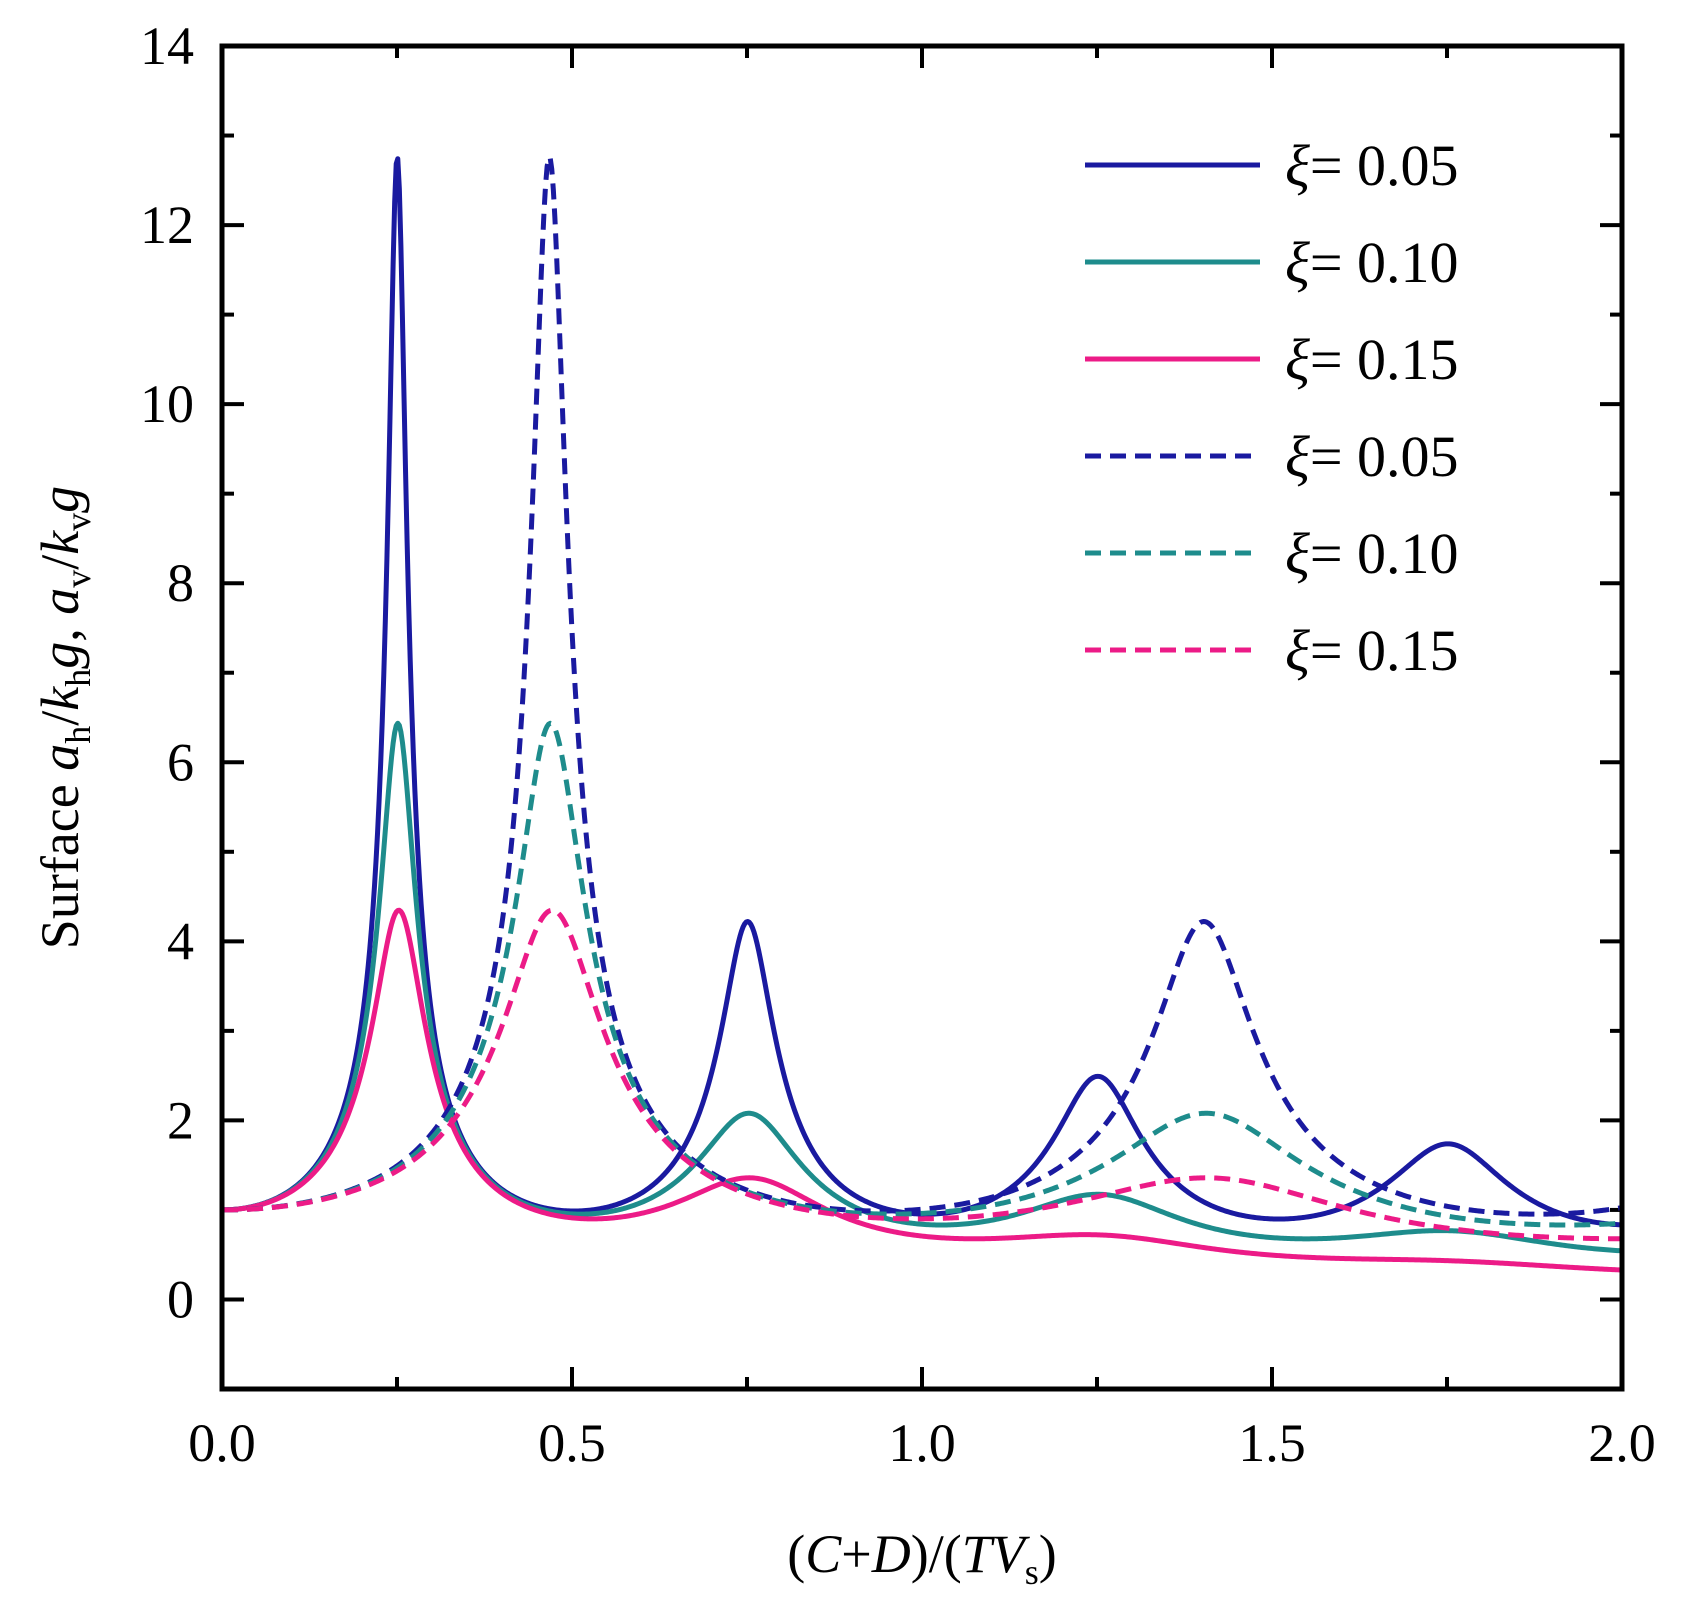 This screenshot has height=1611, width=1684. What do you see at coordinates (180, 583) in the screenshot?
I see `y-tick-label: 8` at bounding box center [180, 583].